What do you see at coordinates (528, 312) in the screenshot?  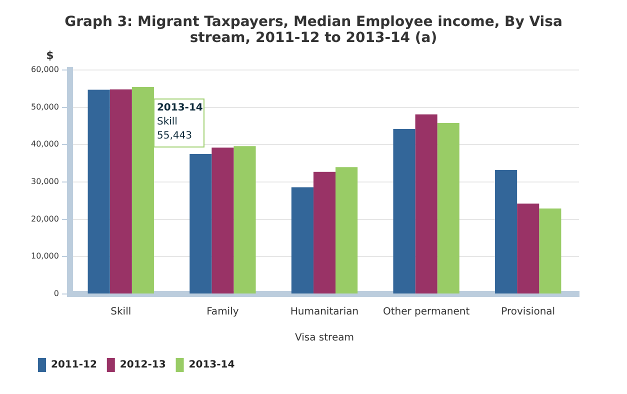 I see `x-tick-label: Provisional` at bounding box center [528, 312].